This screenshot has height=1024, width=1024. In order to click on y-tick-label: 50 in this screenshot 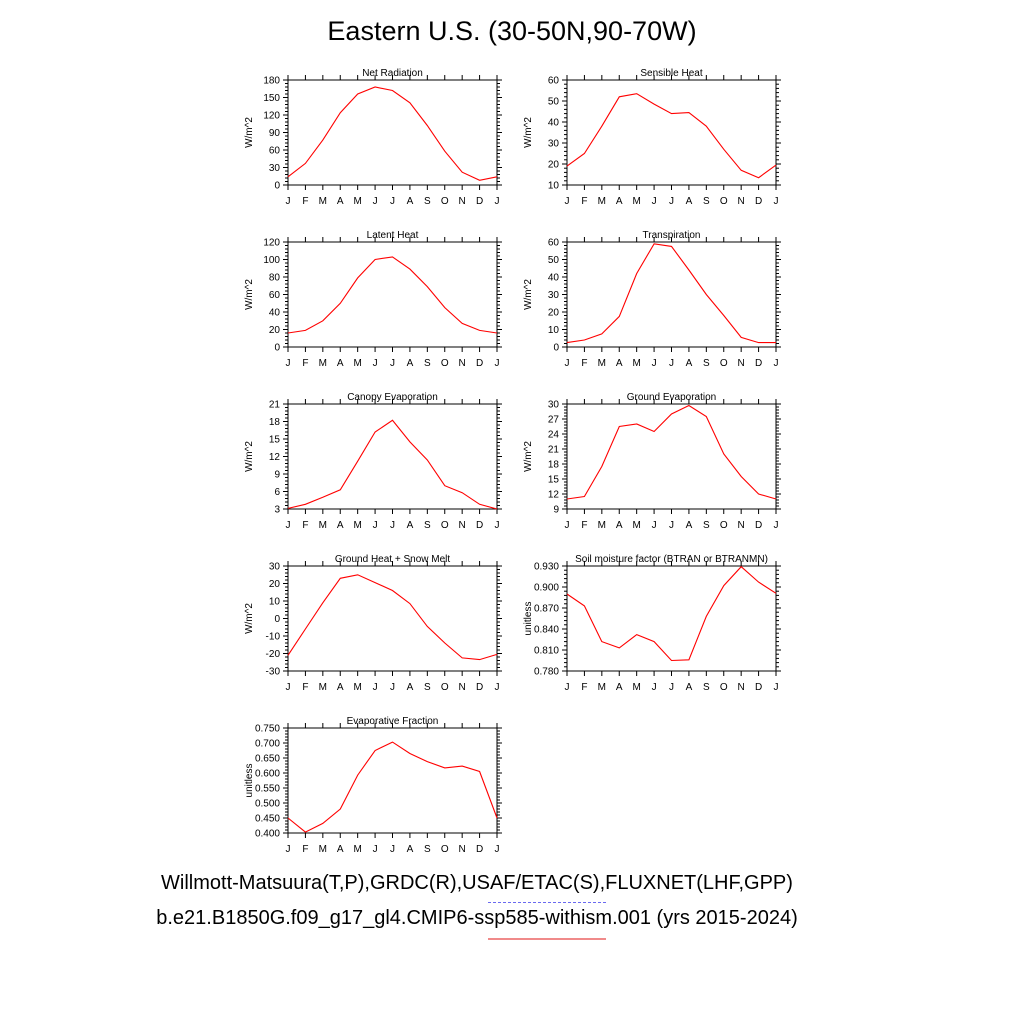, I will do `click(554, 260)`.